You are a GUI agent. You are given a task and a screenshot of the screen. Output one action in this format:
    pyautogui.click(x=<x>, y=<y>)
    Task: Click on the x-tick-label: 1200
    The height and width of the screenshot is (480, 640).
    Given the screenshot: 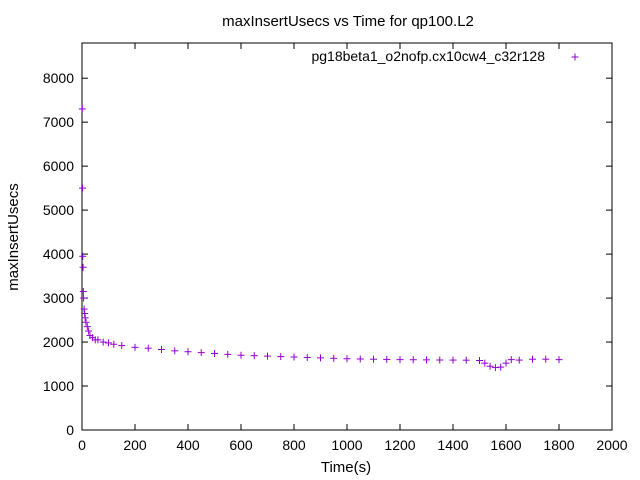 What is the action you would take?
    pyautogui.click(x=399, y=445)
    